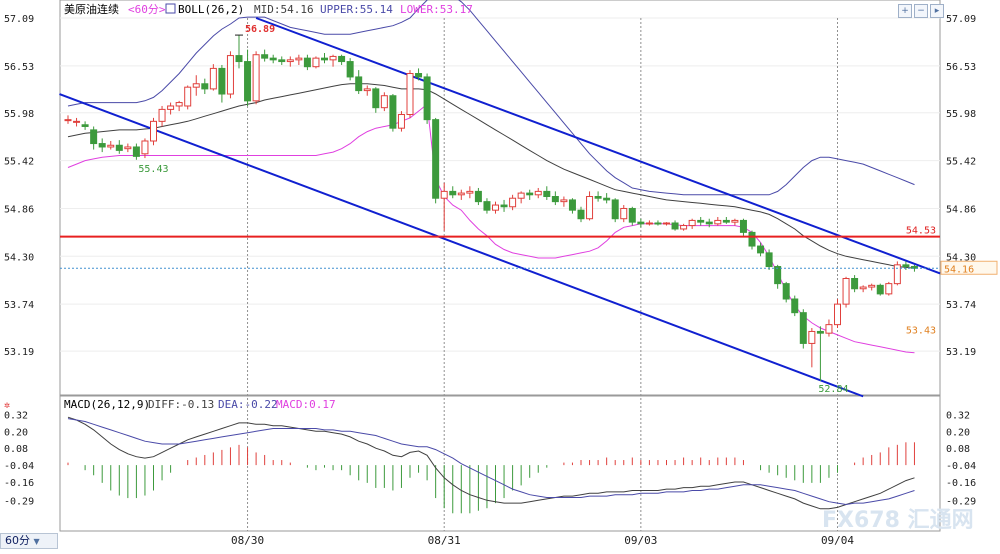  I want to click on macd-settings-icon: ✲, so click(7, 405).